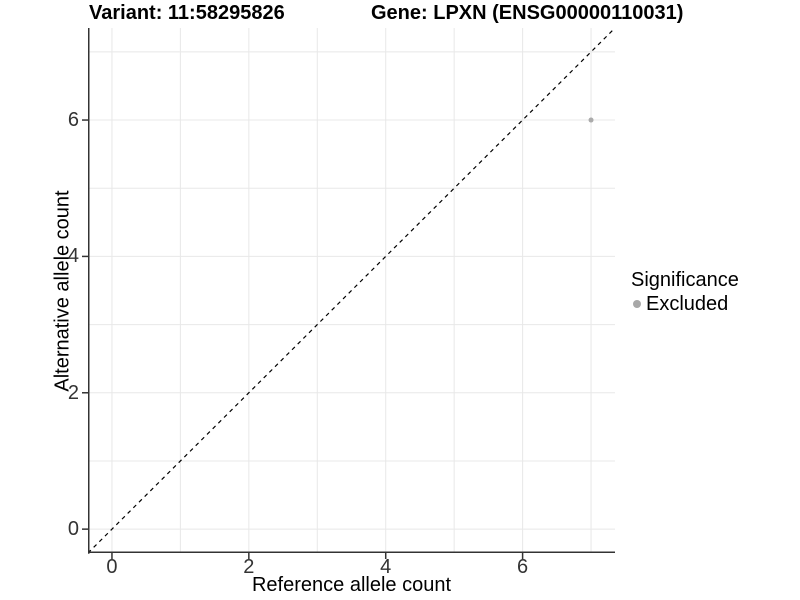 The width and height of the screenshot is (800, 600). What do you see at coordinates (386, 567) in the screenshot?
I see `x-tick-label: 4` at bounding box center [386, 567].